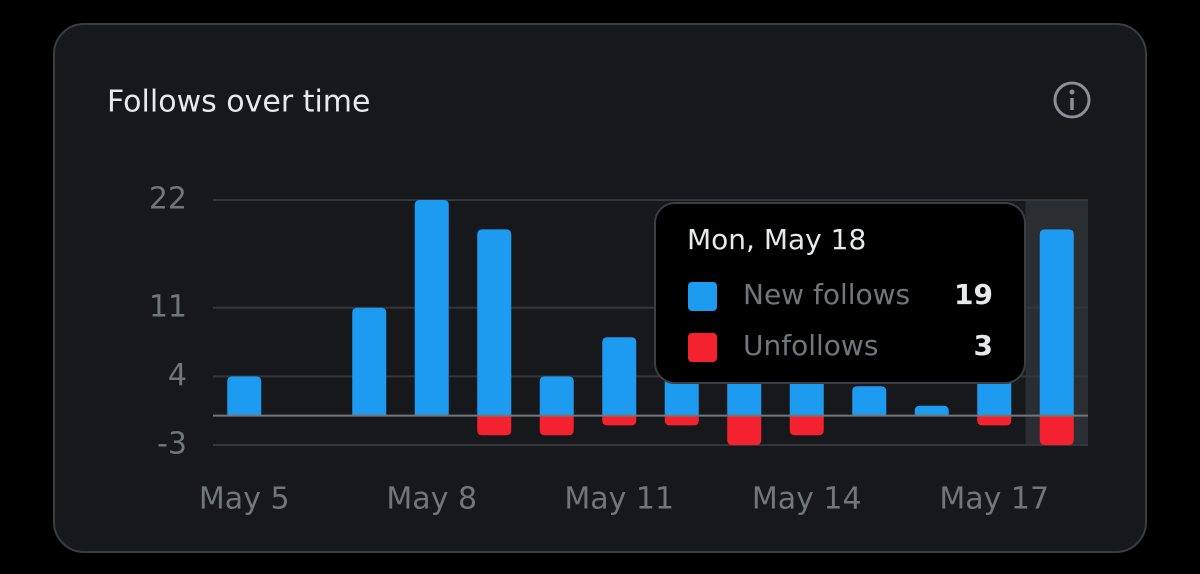 Image resolution: width=1200 pixels, height=574 pixels. I want to click on tooltip-value: 3, so click(983, 345).